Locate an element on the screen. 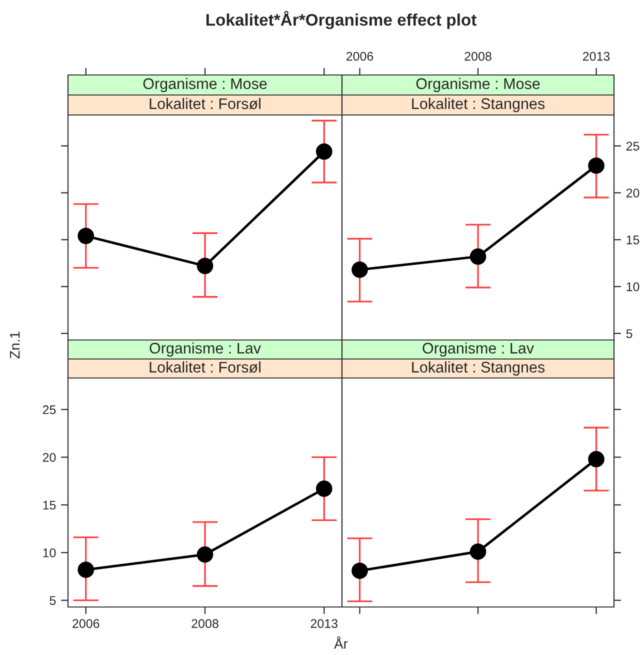  x-axis-title: År is located at coordinates (341, 642).